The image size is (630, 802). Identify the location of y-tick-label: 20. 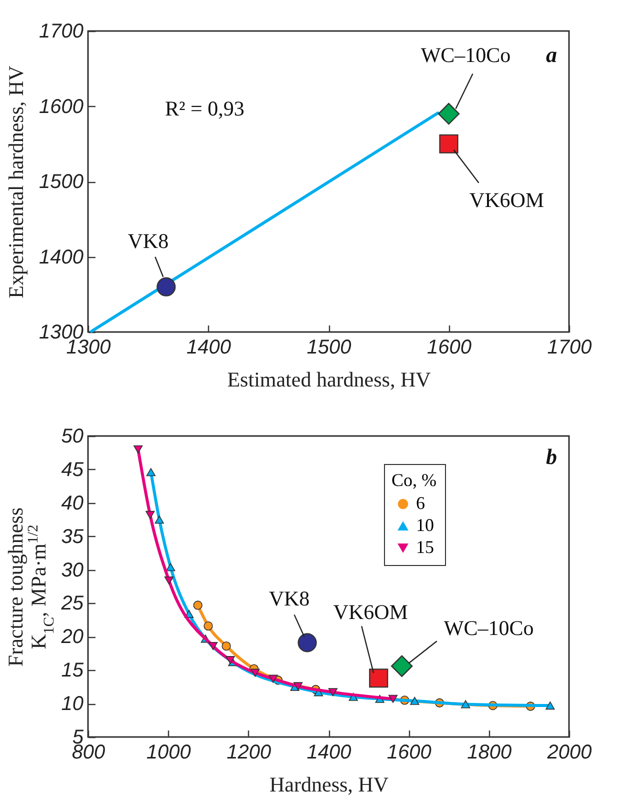
(72, 637).